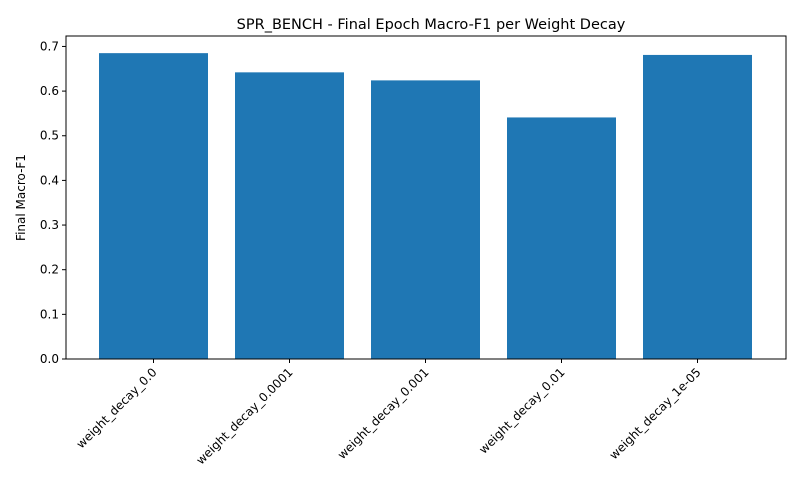 The image size is (800, 500). What do you see at coordinates (244, 416) in the screenshot?
I see `x-tick-label: weight_decay_0.0001` at bounding box center [244, 416].